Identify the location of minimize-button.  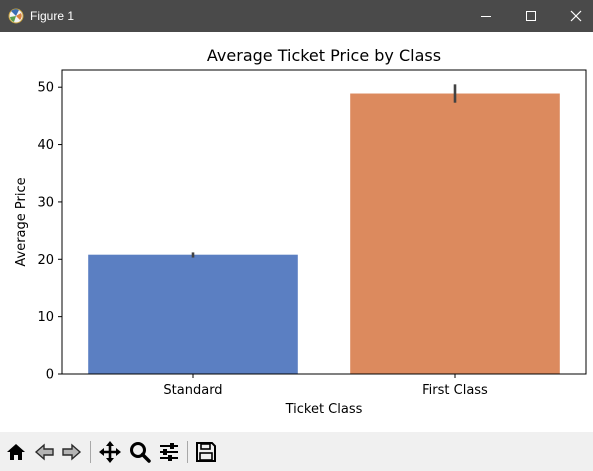
(486, 16).